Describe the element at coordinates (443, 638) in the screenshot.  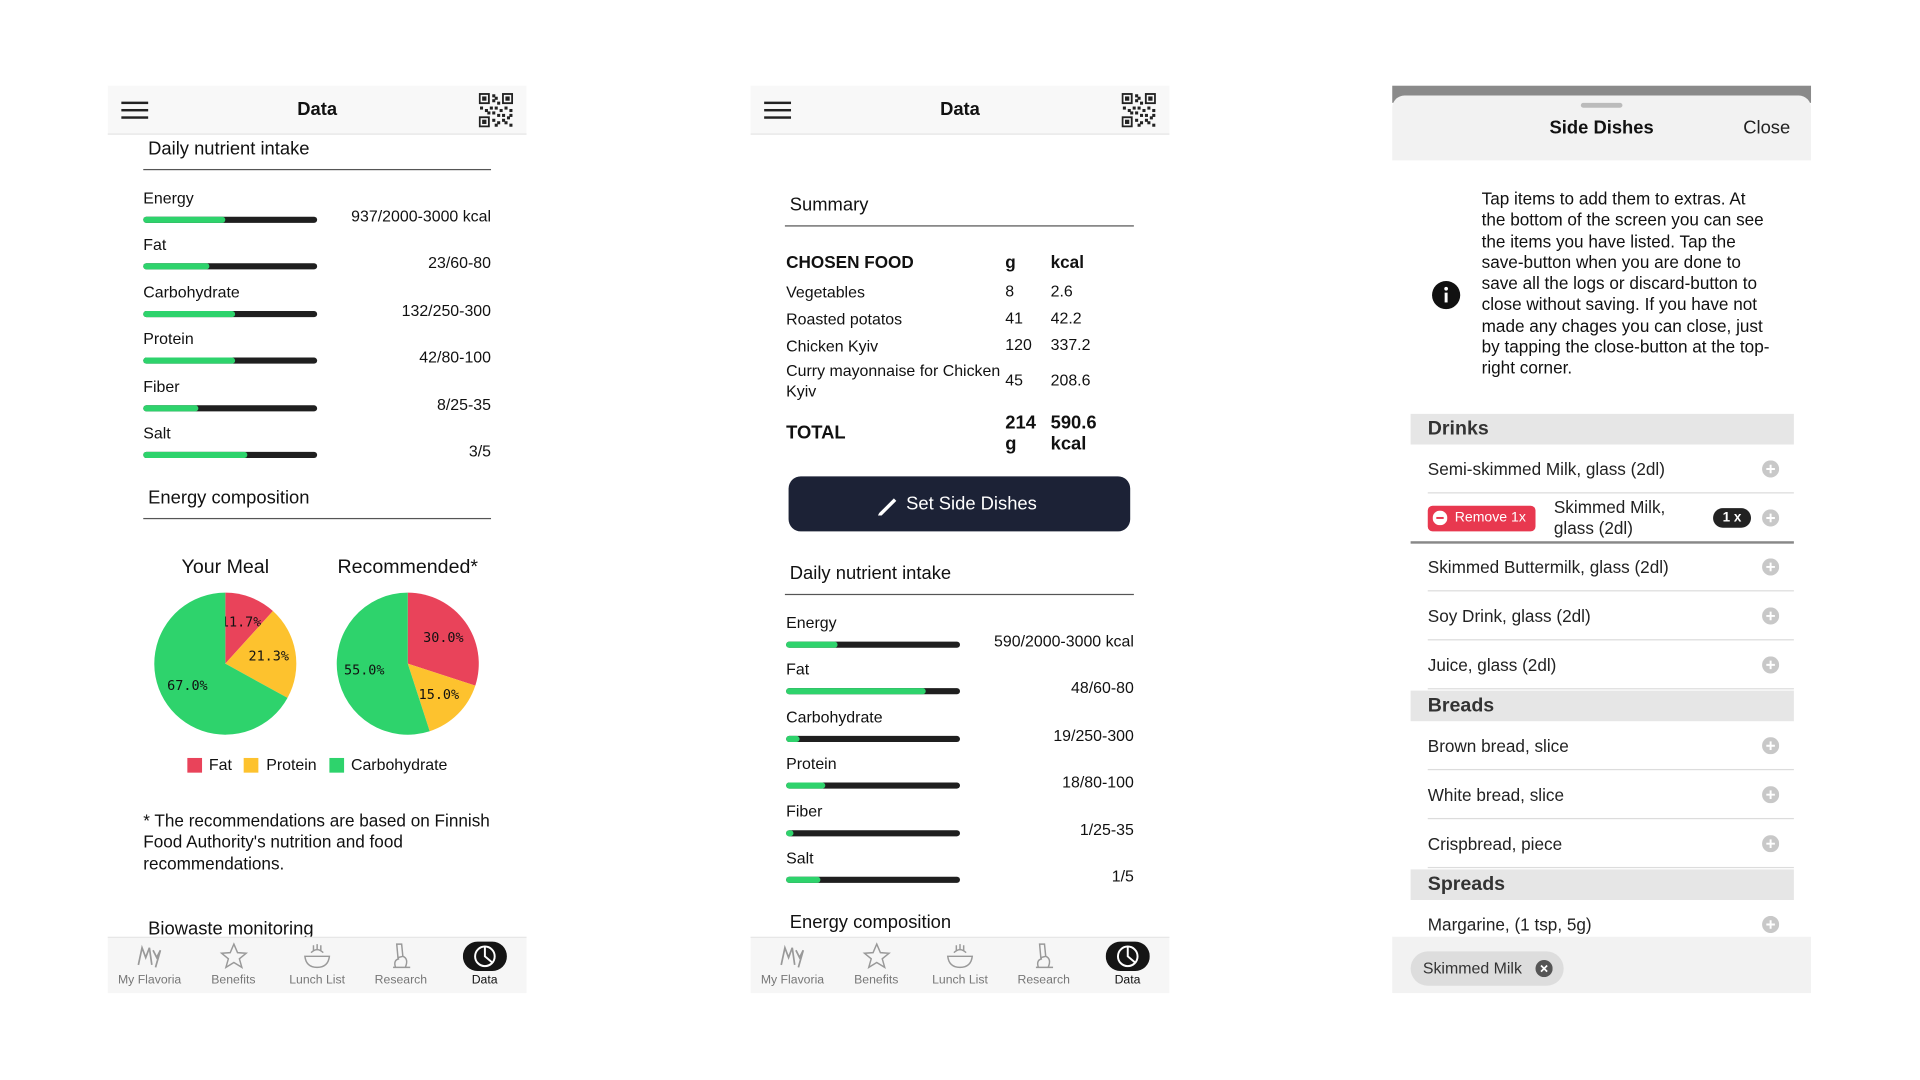
I see `pie-label: 30.0%` at that location.